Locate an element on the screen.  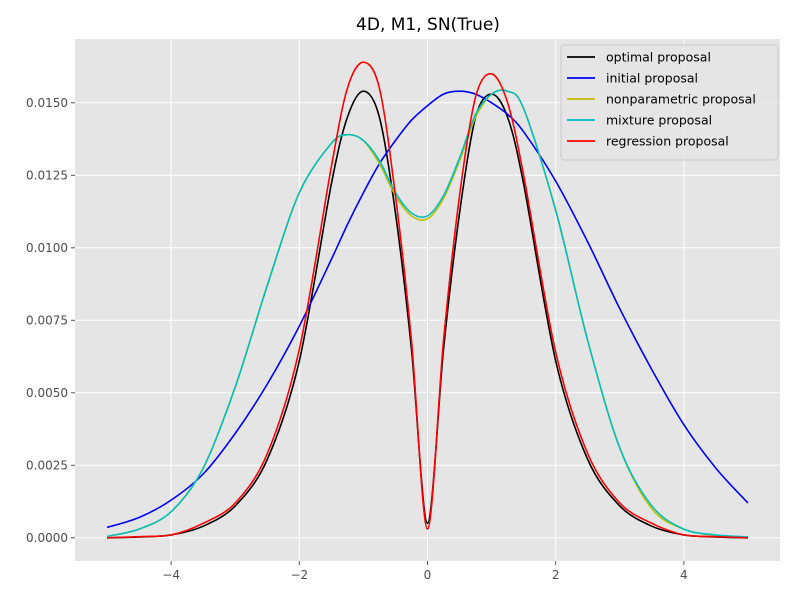
x-tick-label: −4 is located at coordinates (171, 575).